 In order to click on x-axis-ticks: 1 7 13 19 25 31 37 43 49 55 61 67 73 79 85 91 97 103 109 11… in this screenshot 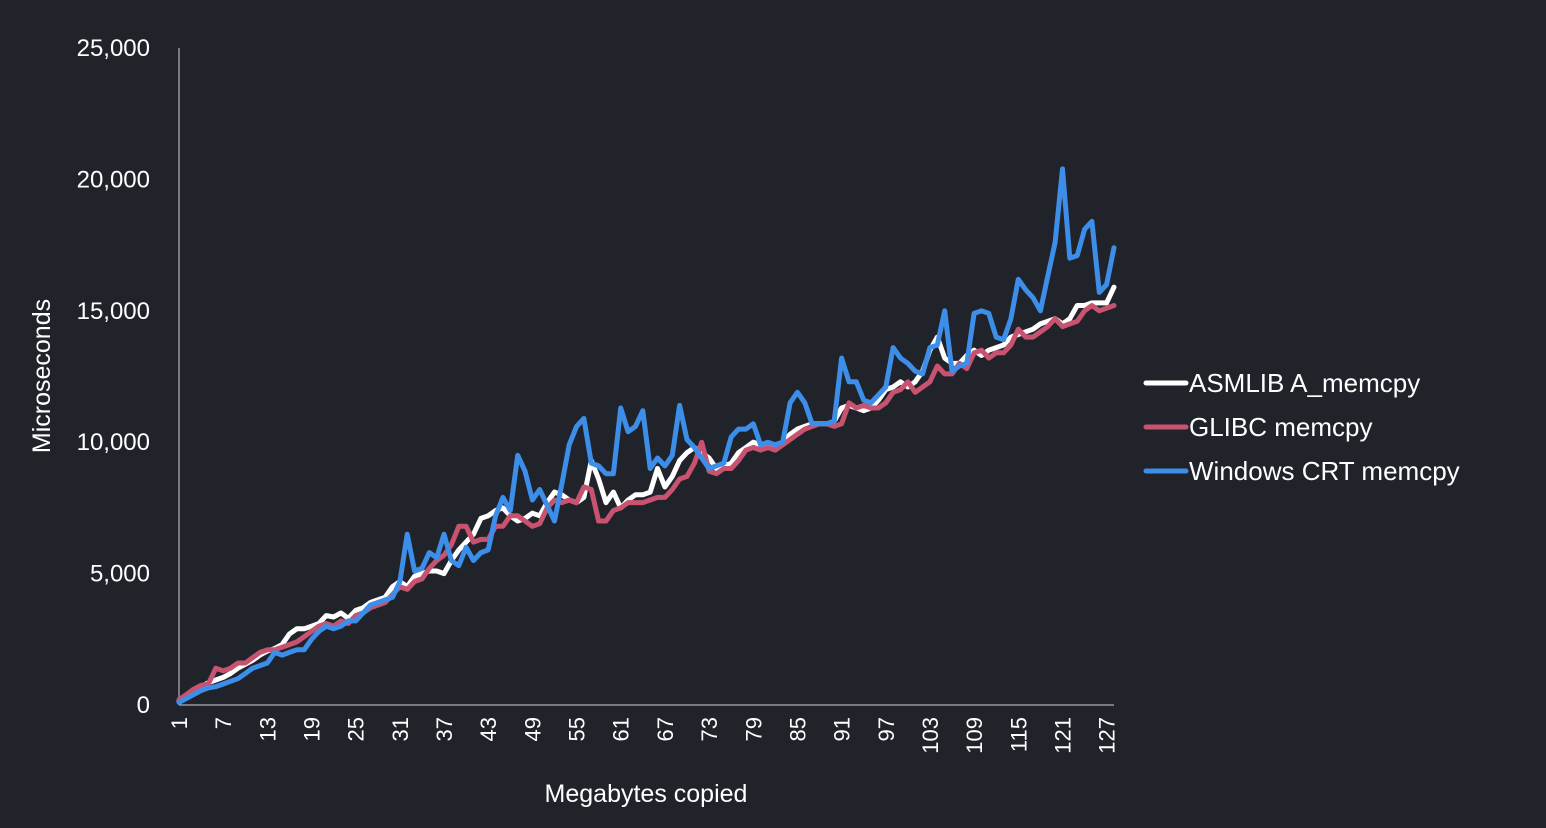, I will do `click(643, 735)`.